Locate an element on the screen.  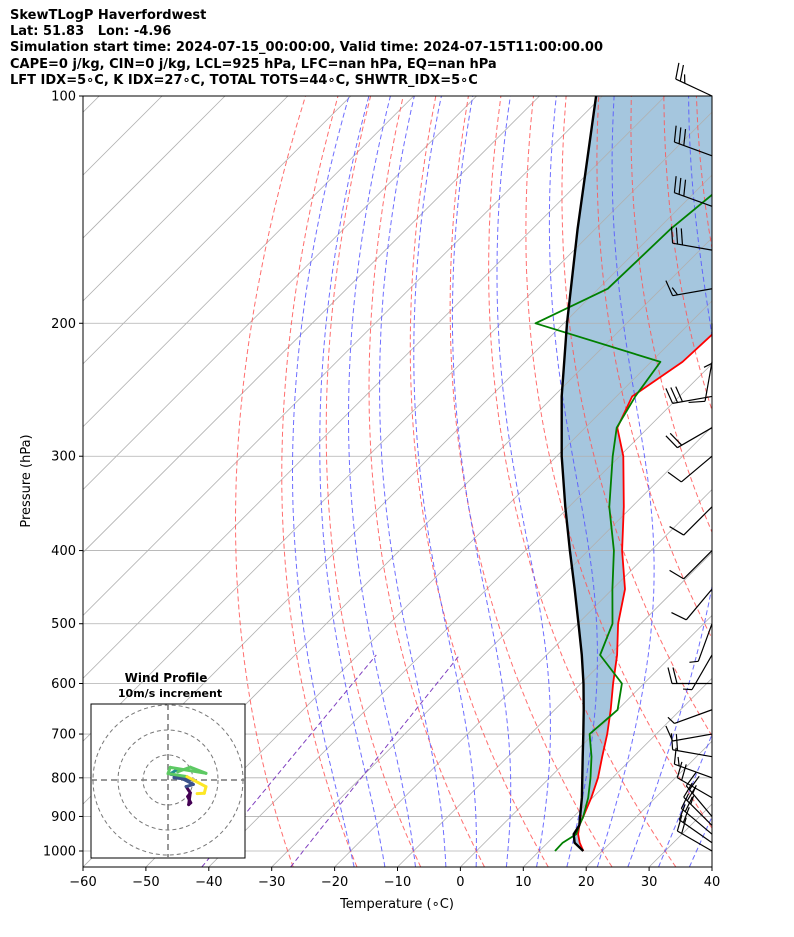
x-tick-label: −60 is located at coordinates (82, 882).